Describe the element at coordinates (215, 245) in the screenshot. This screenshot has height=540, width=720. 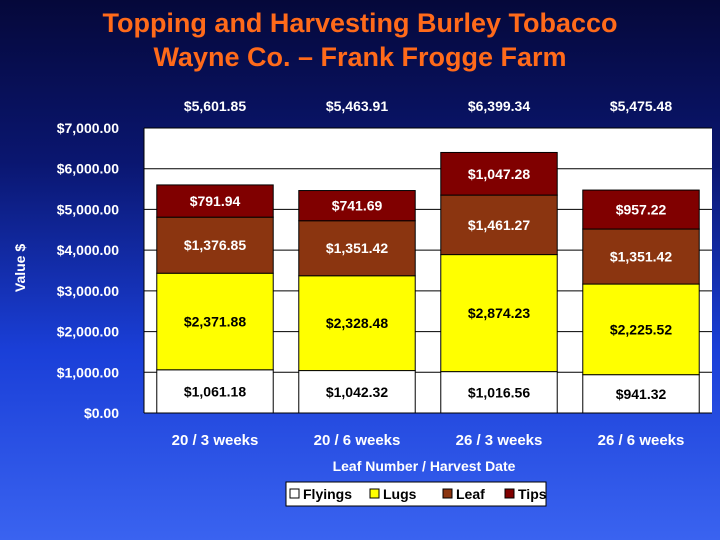
I see `segment-value-label: $1,376.85` at that location.